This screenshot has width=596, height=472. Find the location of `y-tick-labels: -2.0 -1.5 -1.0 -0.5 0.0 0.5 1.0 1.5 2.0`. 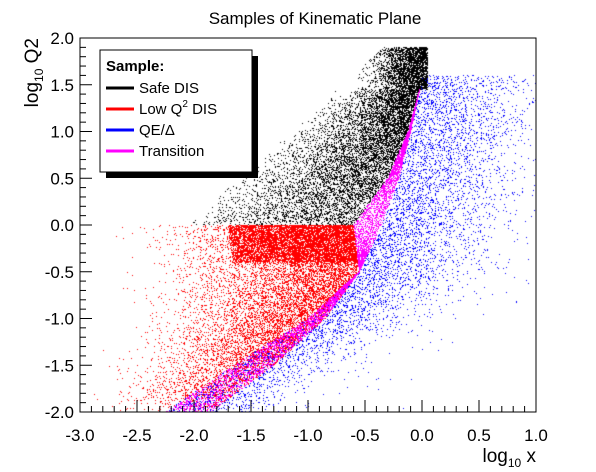

y-tick-labels: -2.0 -1.5 -1.0 -0.5 0.0 0.5 1.0 1.5 2.0 is located at coordinates (59, 225).